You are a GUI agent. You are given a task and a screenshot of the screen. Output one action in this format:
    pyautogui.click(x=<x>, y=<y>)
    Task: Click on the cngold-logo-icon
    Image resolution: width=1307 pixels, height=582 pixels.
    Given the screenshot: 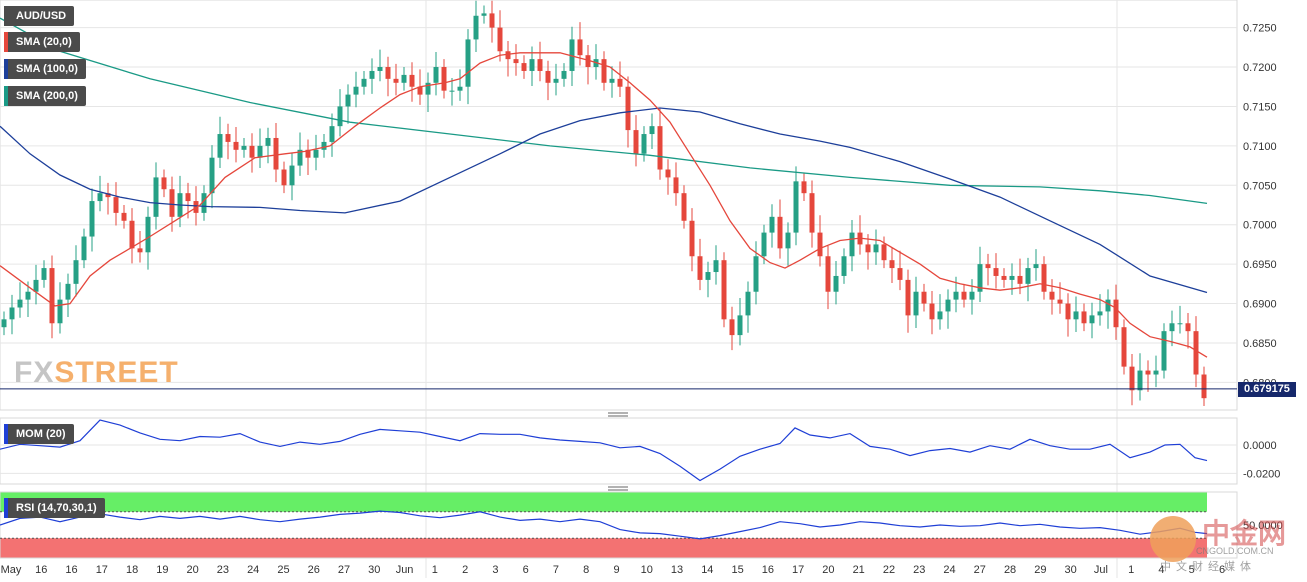 What is the action you would take?
    pyautogui.click(x=1173, y=539)
    